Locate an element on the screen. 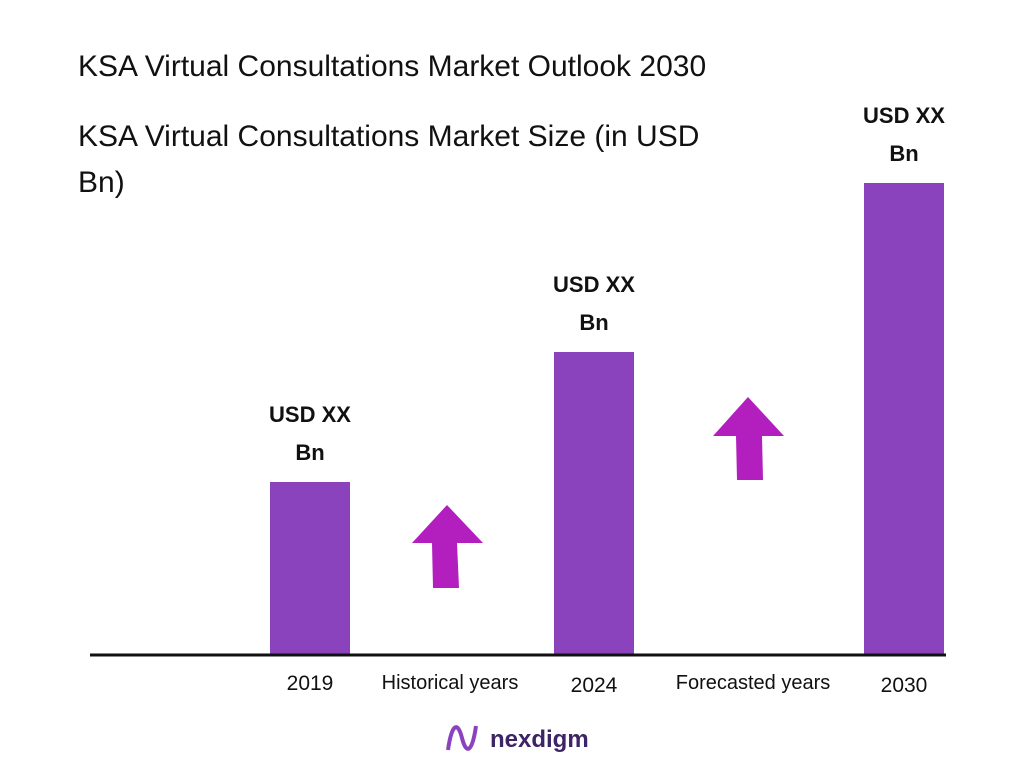 Image resolution: width=1024 pixels, height=768 pixels. annotation: Historical years is located at coordinates (450, 683).